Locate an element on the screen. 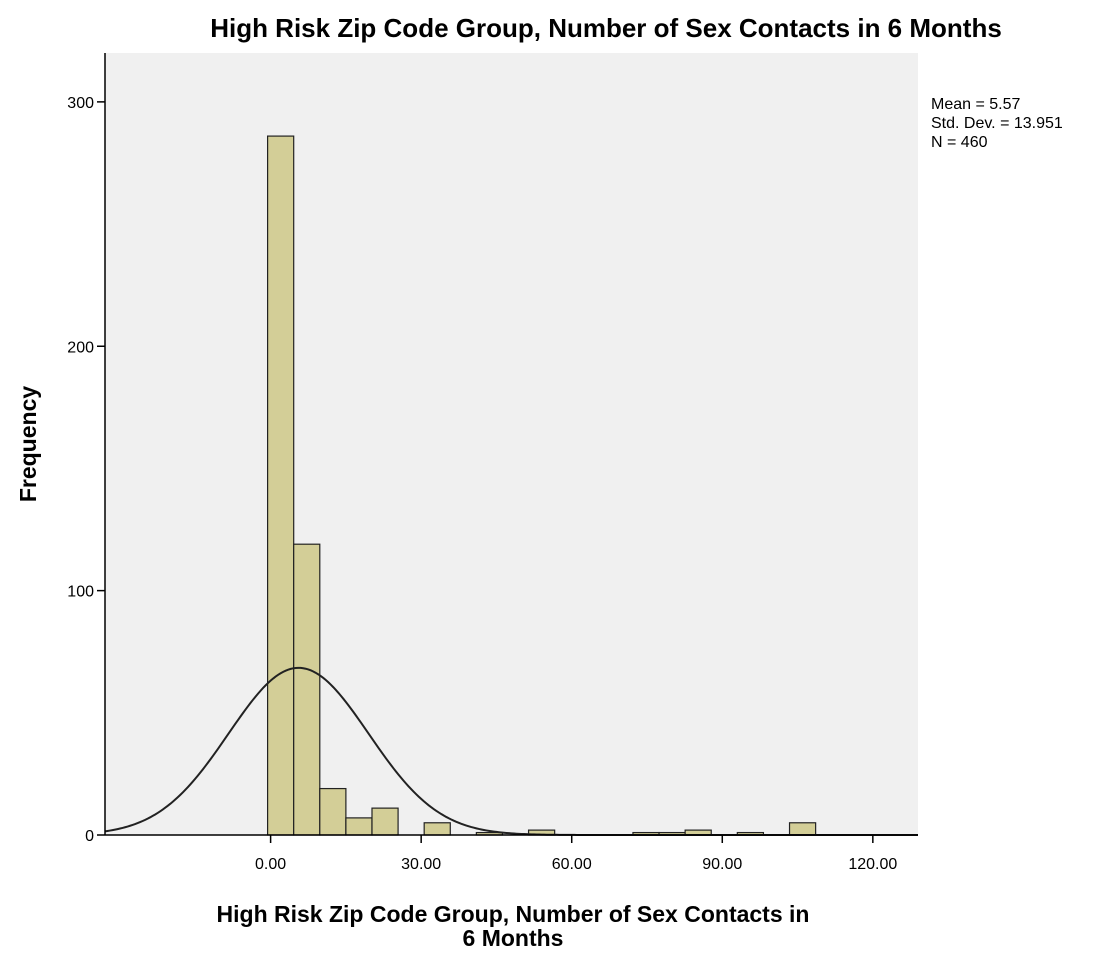 This screenshot has width=1113, height=954. y-tick-label-0: 0 is located at coordinates (89, 836).